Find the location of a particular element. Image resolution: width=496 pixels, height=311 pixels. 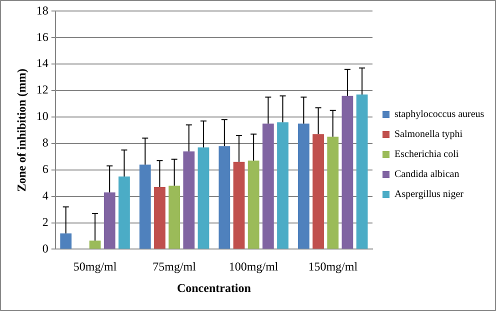

y-axis-title: Zone of inhibition (mm) is located at coordinates (21, 130).